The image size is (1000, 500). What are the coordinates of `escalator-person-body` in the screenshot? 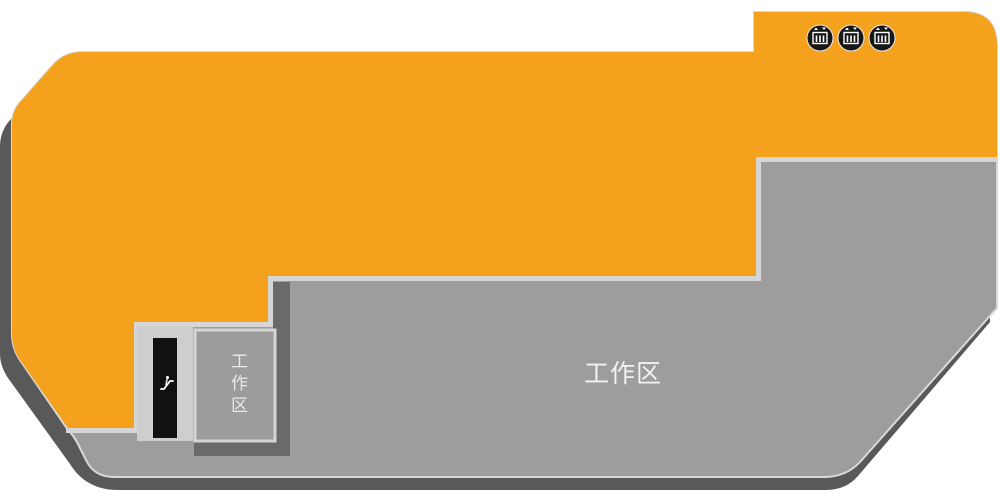 It's located at (166, 382).